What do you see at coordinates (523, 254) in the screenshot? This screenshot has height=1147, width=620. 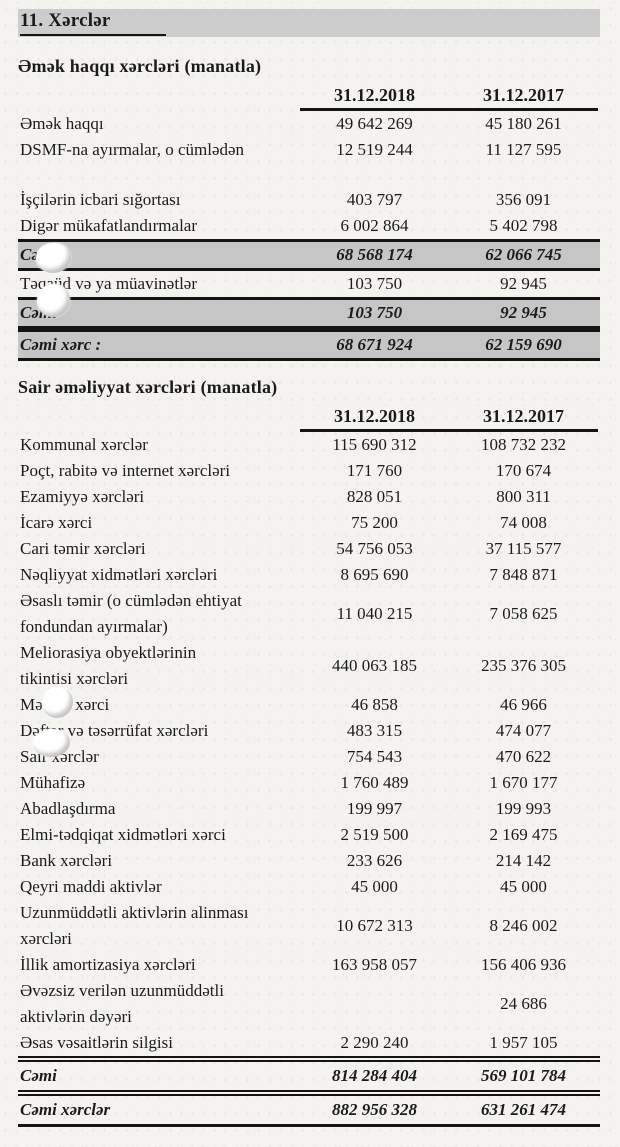 I see `value-2017: 62 066 745` at bounding box center [523, 254].